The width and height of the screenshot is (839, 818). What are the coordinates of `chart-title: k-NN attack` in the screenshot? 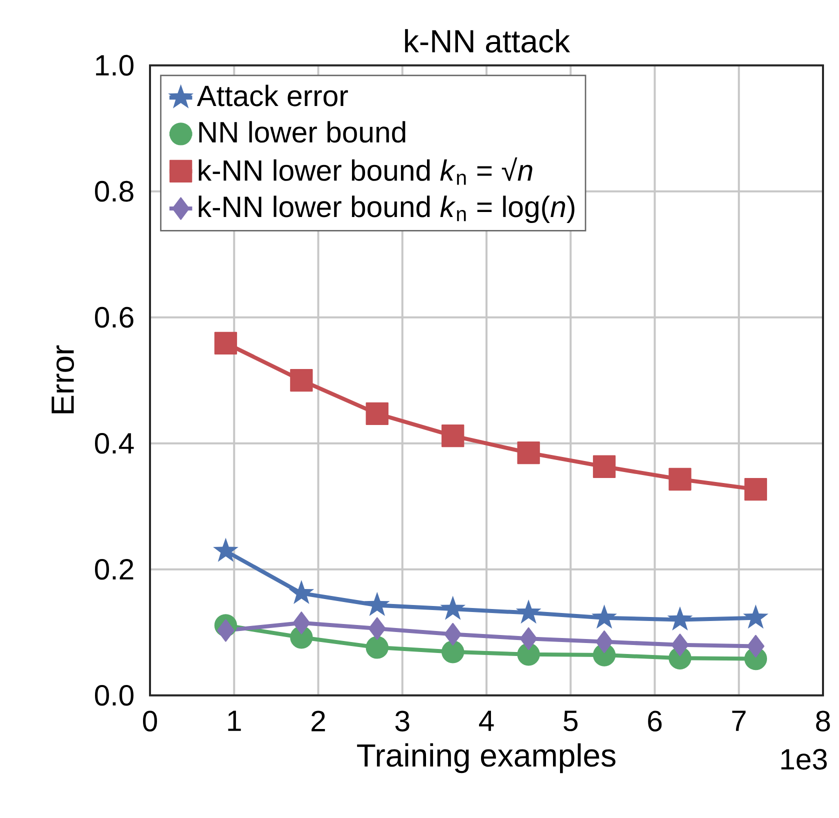 It's located at (487, 41).